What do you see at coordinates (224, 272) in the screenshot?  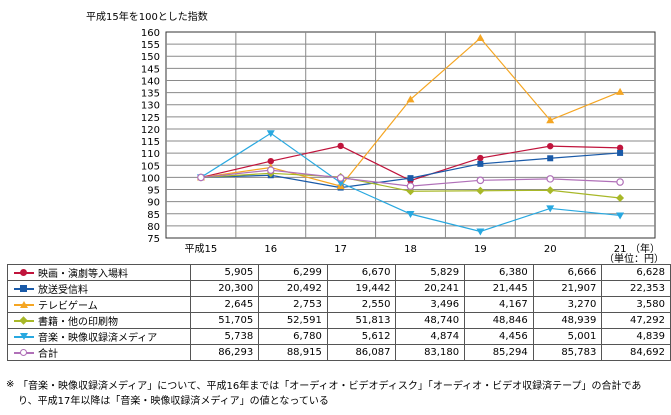 I see `table-cell: 5,905` at bounding box center [224, 272].